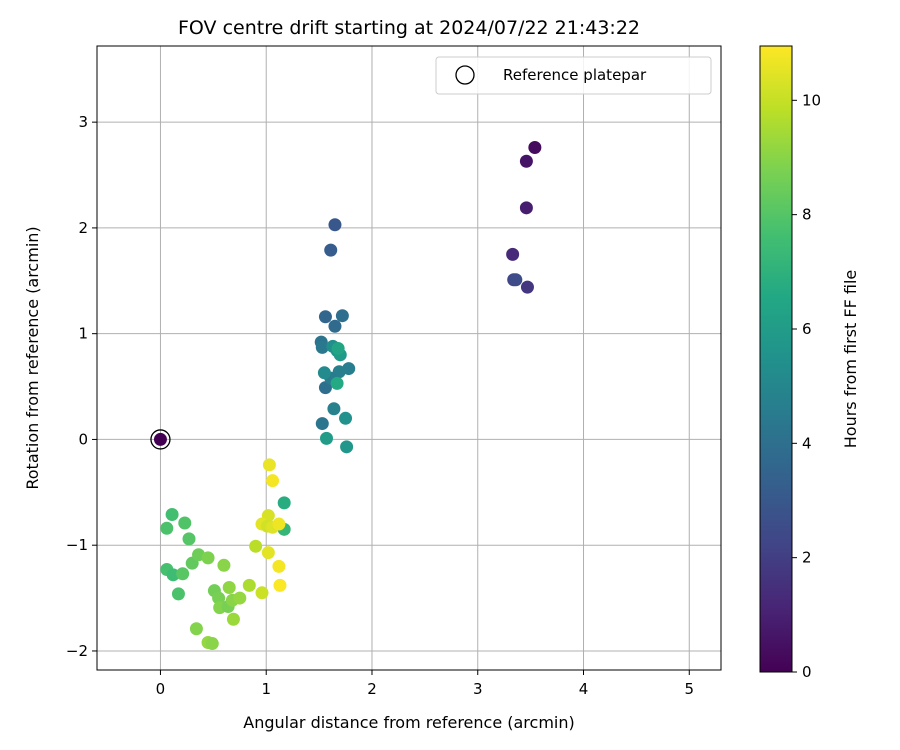 This screenshot has width=900, height=750. Describe the element at coordinates (776, 359) in the screenshot. I see `colorbar-scale` at that location.